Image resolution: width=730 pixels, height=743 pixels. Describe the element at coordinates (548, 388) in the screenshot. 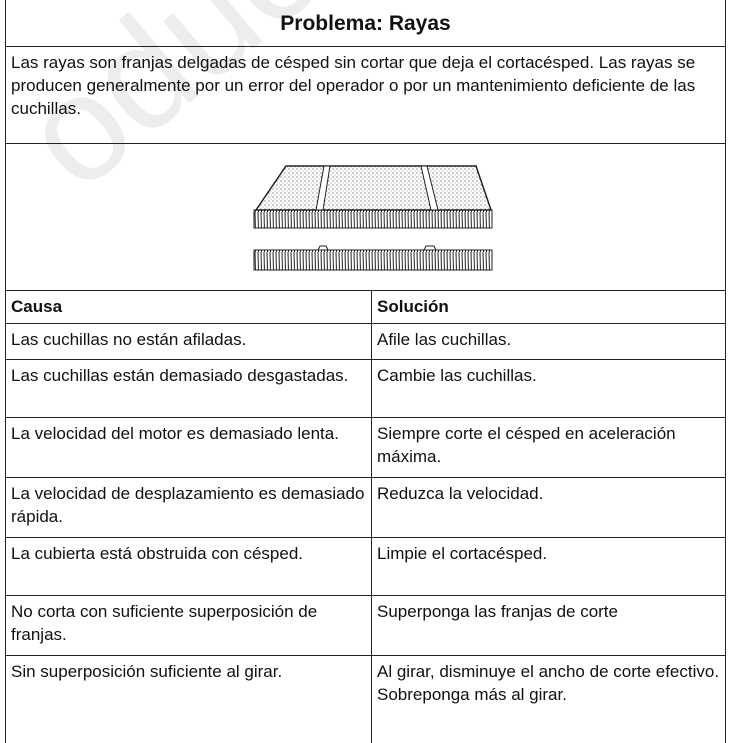

I see `table-cell: Cambie las cuchillas.` at that location.